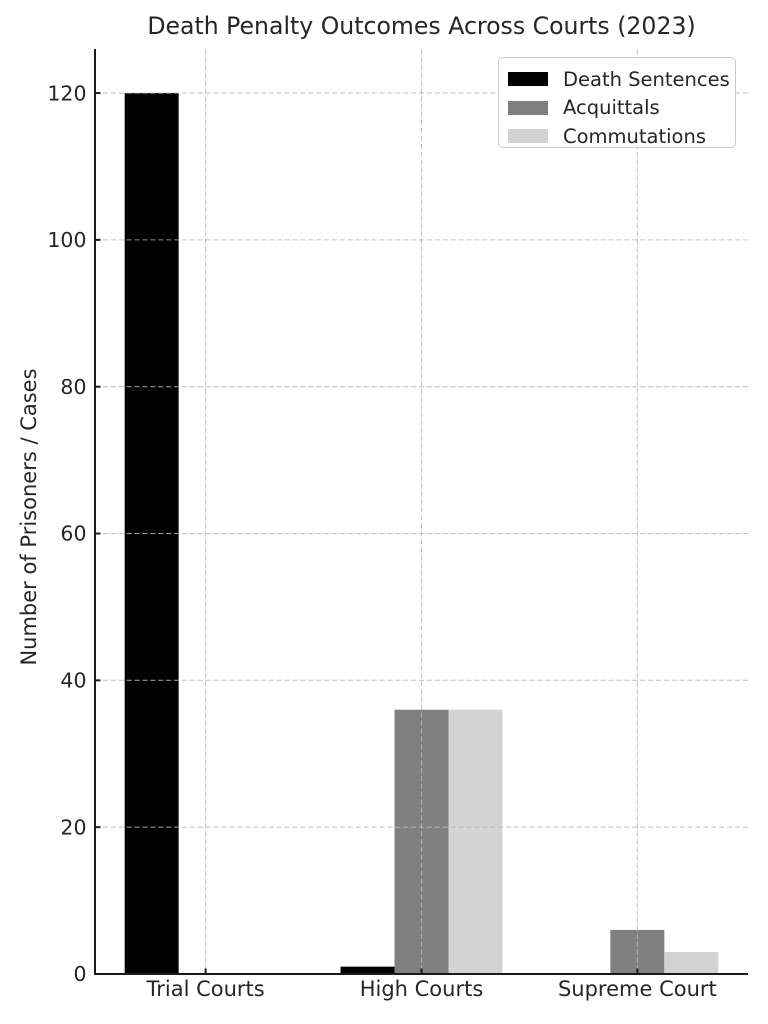 The width and height of the screenshot is (768, 1024). Describe the element at coordinates (66, 93) in the screenshot. I see `y-tick-label-120: 120` at that location.